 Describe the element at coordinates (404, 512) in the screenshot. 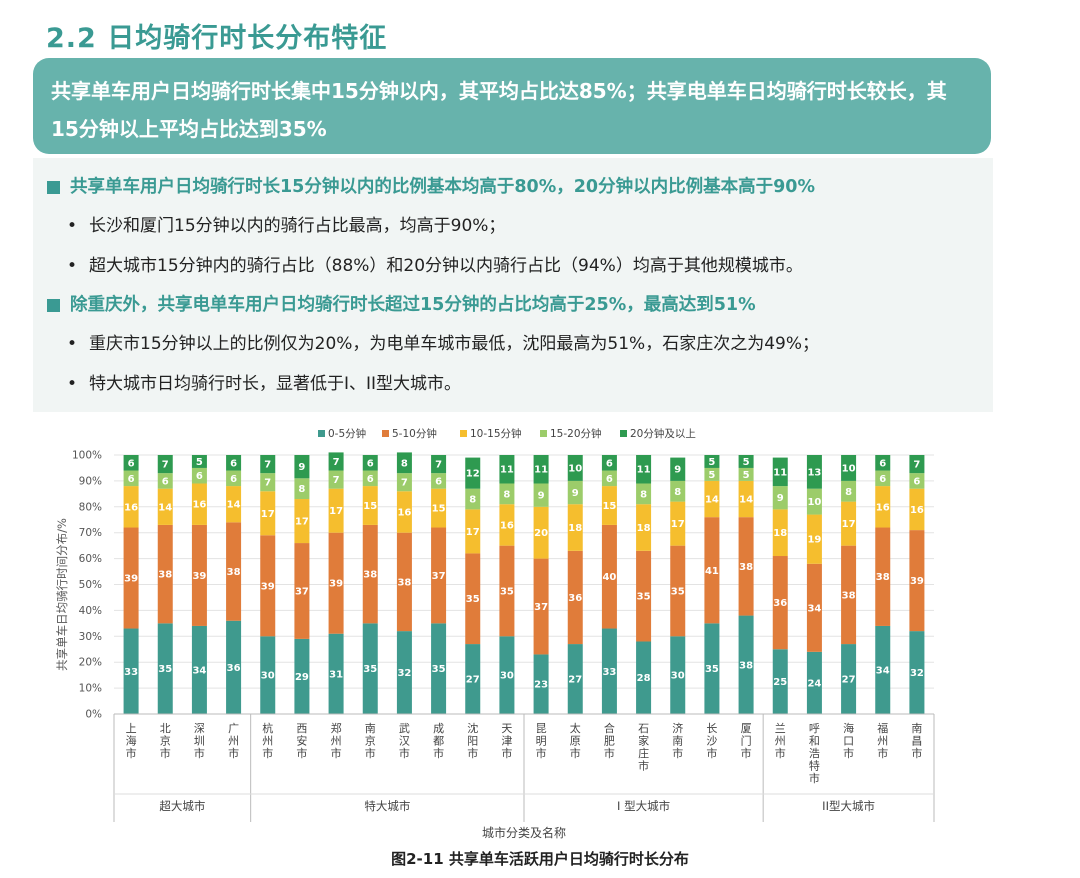

I see `data-label: 16` at that location.